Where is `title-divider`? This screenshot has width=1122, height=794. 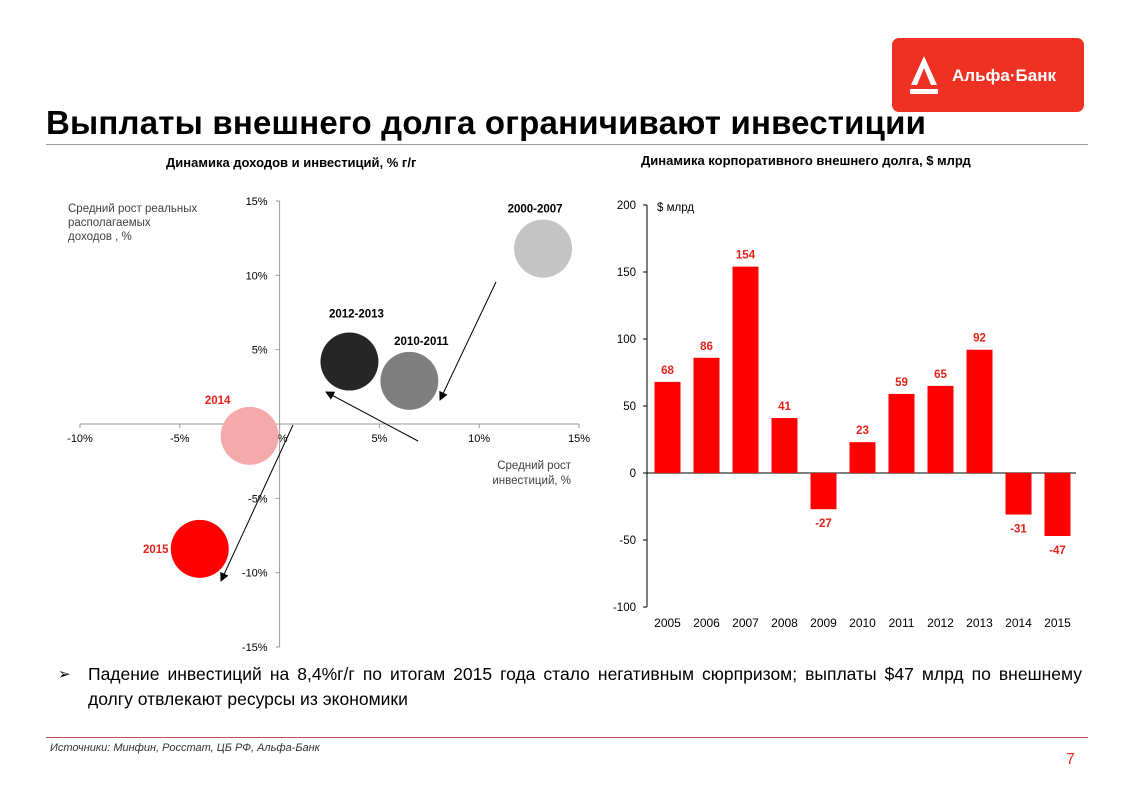 title-divider is located at coordinates (567, 144).